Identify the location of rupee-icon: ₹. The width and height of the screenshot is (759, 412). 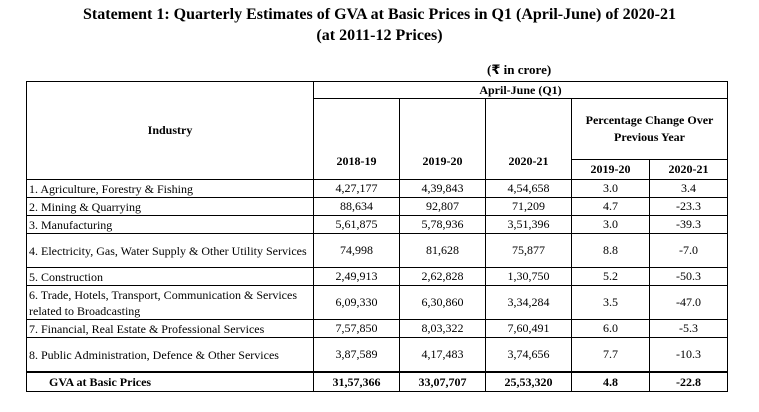
(496, 70).